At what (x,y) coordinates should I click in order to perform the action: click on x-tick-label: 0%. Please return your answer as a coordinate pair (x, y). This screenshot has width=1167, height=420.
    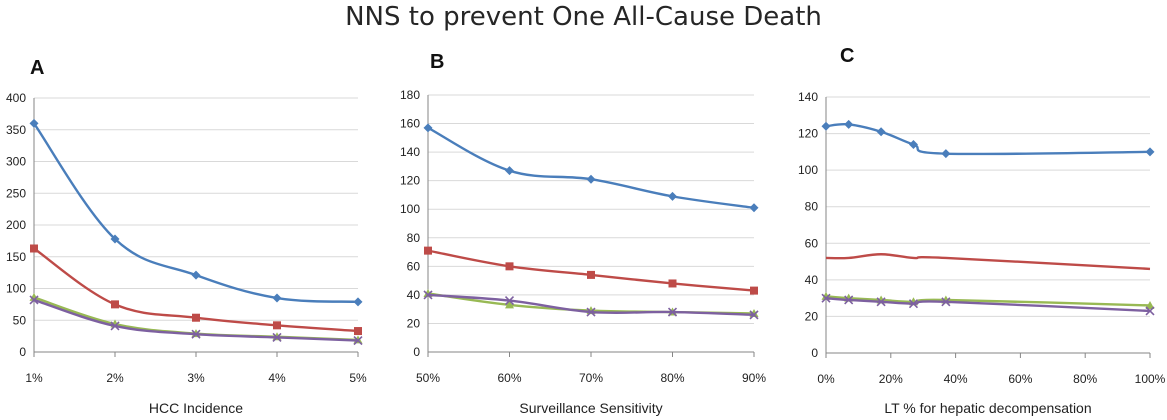
    Looking at the image, I should click on (826, 379).